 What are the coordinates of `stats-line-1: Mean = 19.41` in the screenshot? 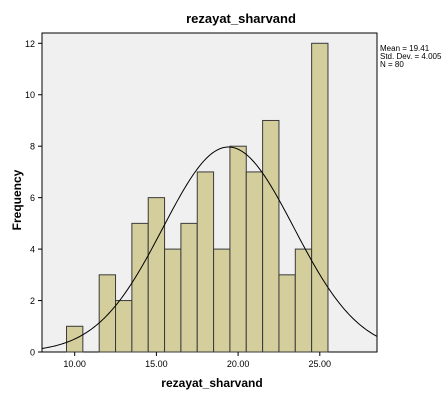 It's located at (405, 48).